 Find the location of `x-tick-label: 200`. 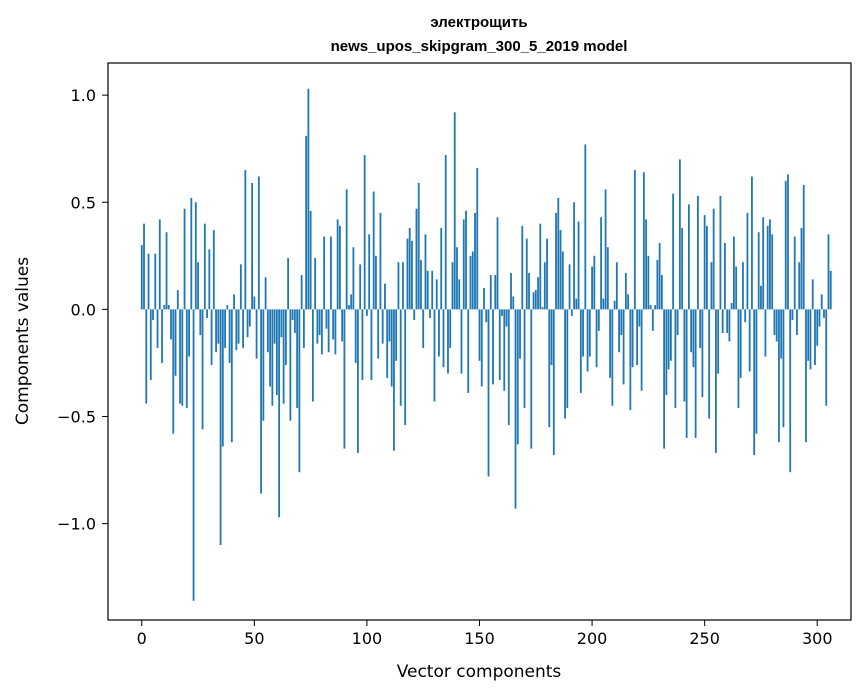

x-tick-label: 200 is located at coordinates (592, 638).